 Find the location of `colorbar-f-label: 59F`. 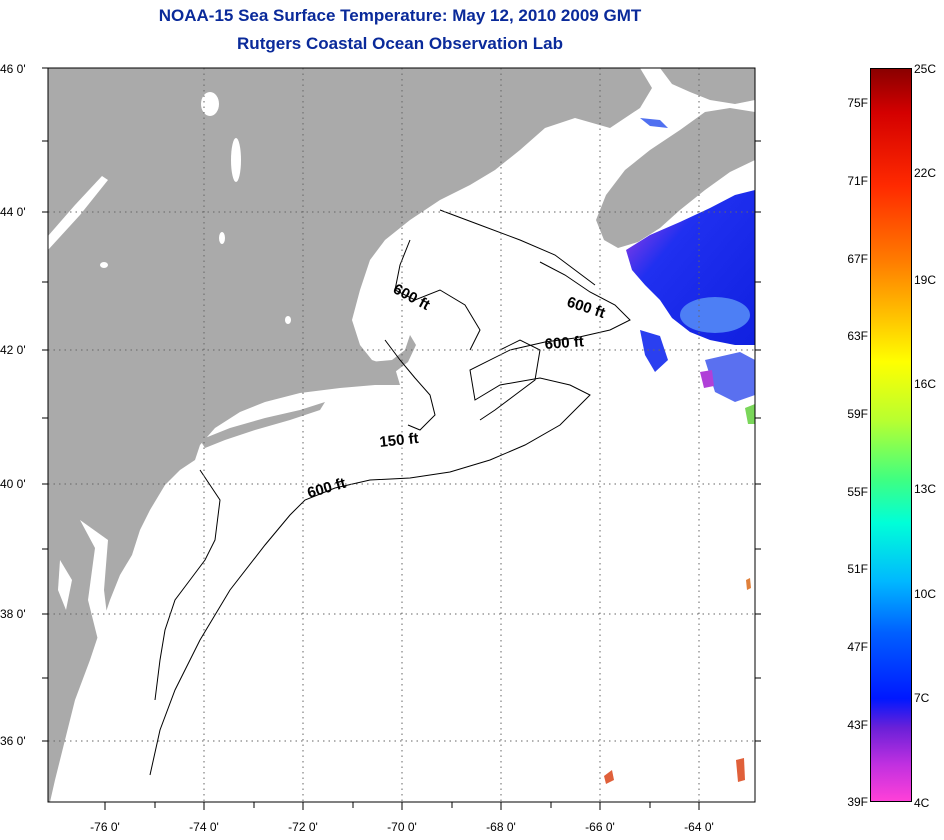

colorbar-f-label: 59F is located at coordinates (857, 414).